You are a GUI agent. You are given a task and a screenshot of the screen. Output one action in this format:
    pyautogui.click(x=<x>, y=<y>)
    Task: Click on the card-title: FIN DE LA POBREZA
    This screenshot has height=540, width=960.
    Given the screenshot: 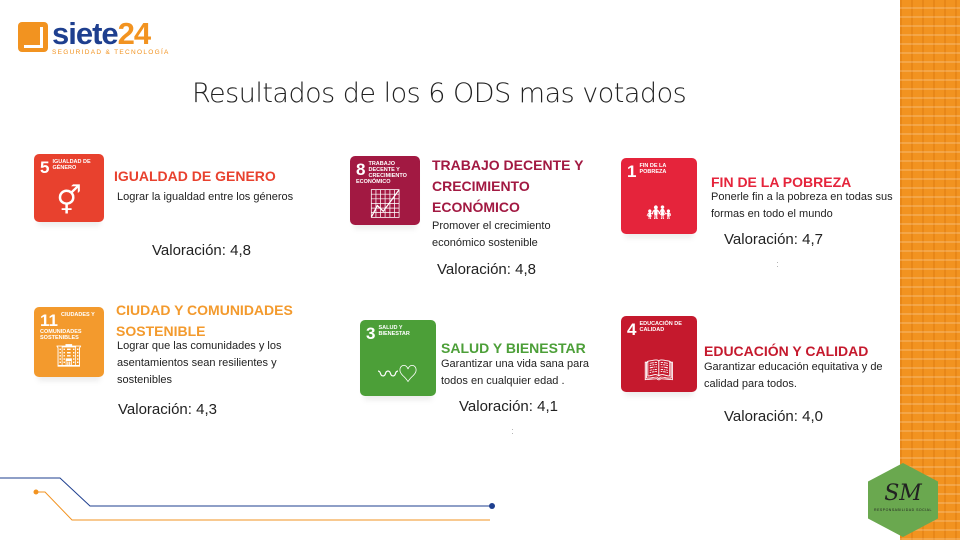 What is the action you would take?
    pyautogui.click(x=781, y=182)
    